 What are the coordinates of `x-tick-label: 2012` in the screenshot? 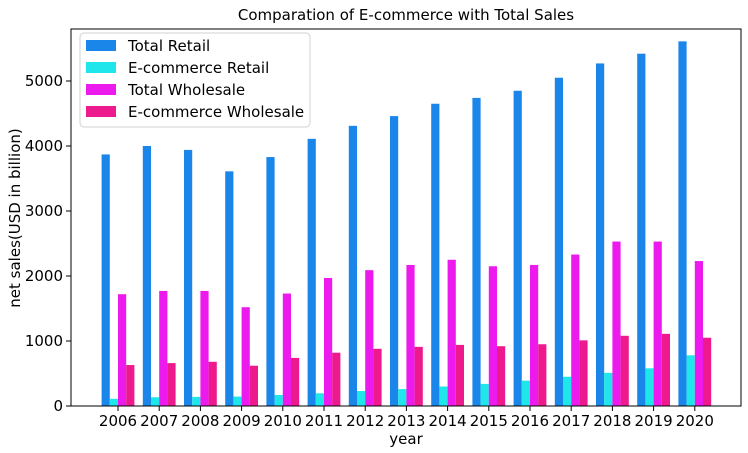 It's located at (365, 421).